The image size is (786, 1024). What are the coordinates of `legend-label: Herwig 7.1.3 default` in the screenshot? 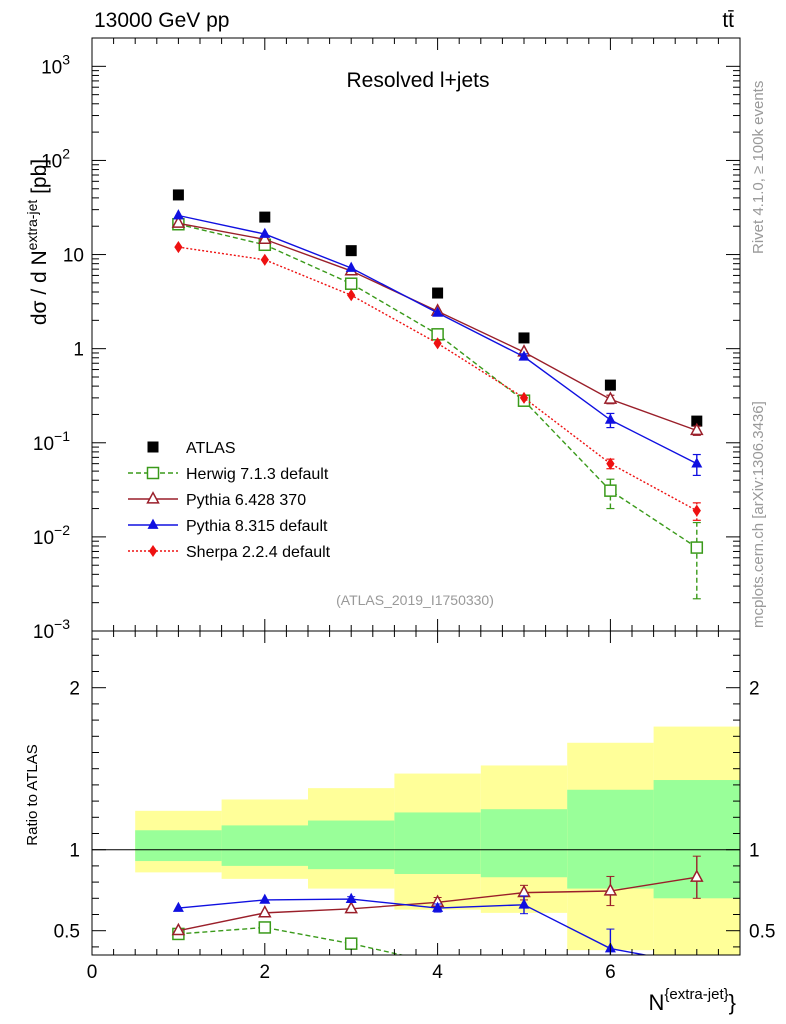 It's located at (257, 474).